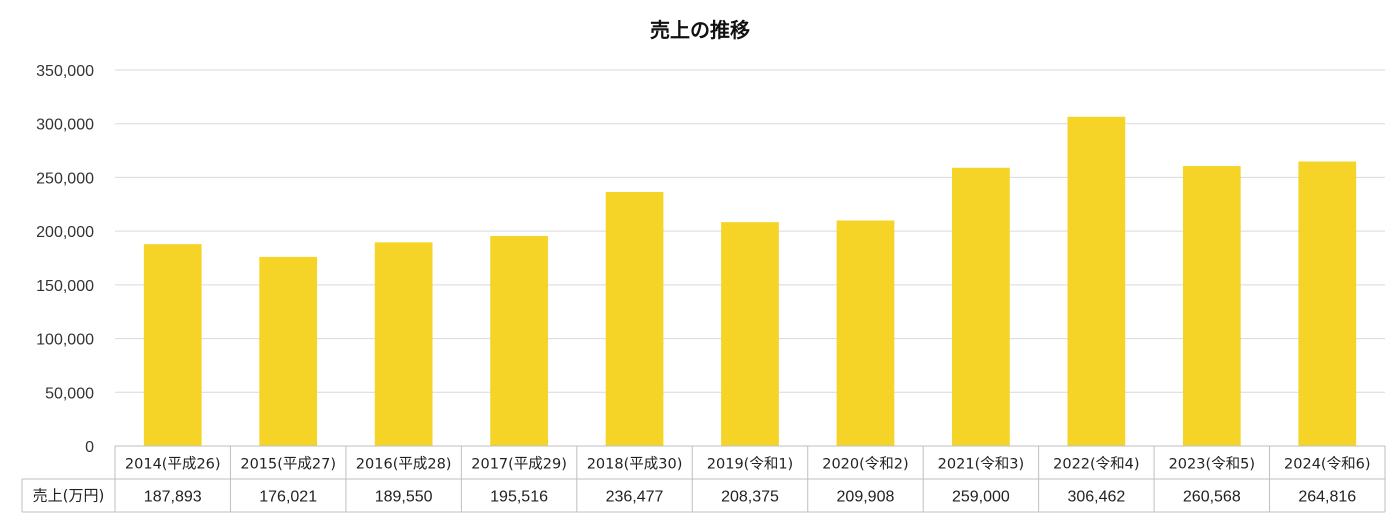 This screenshot has width=1400, height=520. Describe the element at coordinates (635, 464) in the screenshot. I see `category-label: 2018(平成30)` at that location.